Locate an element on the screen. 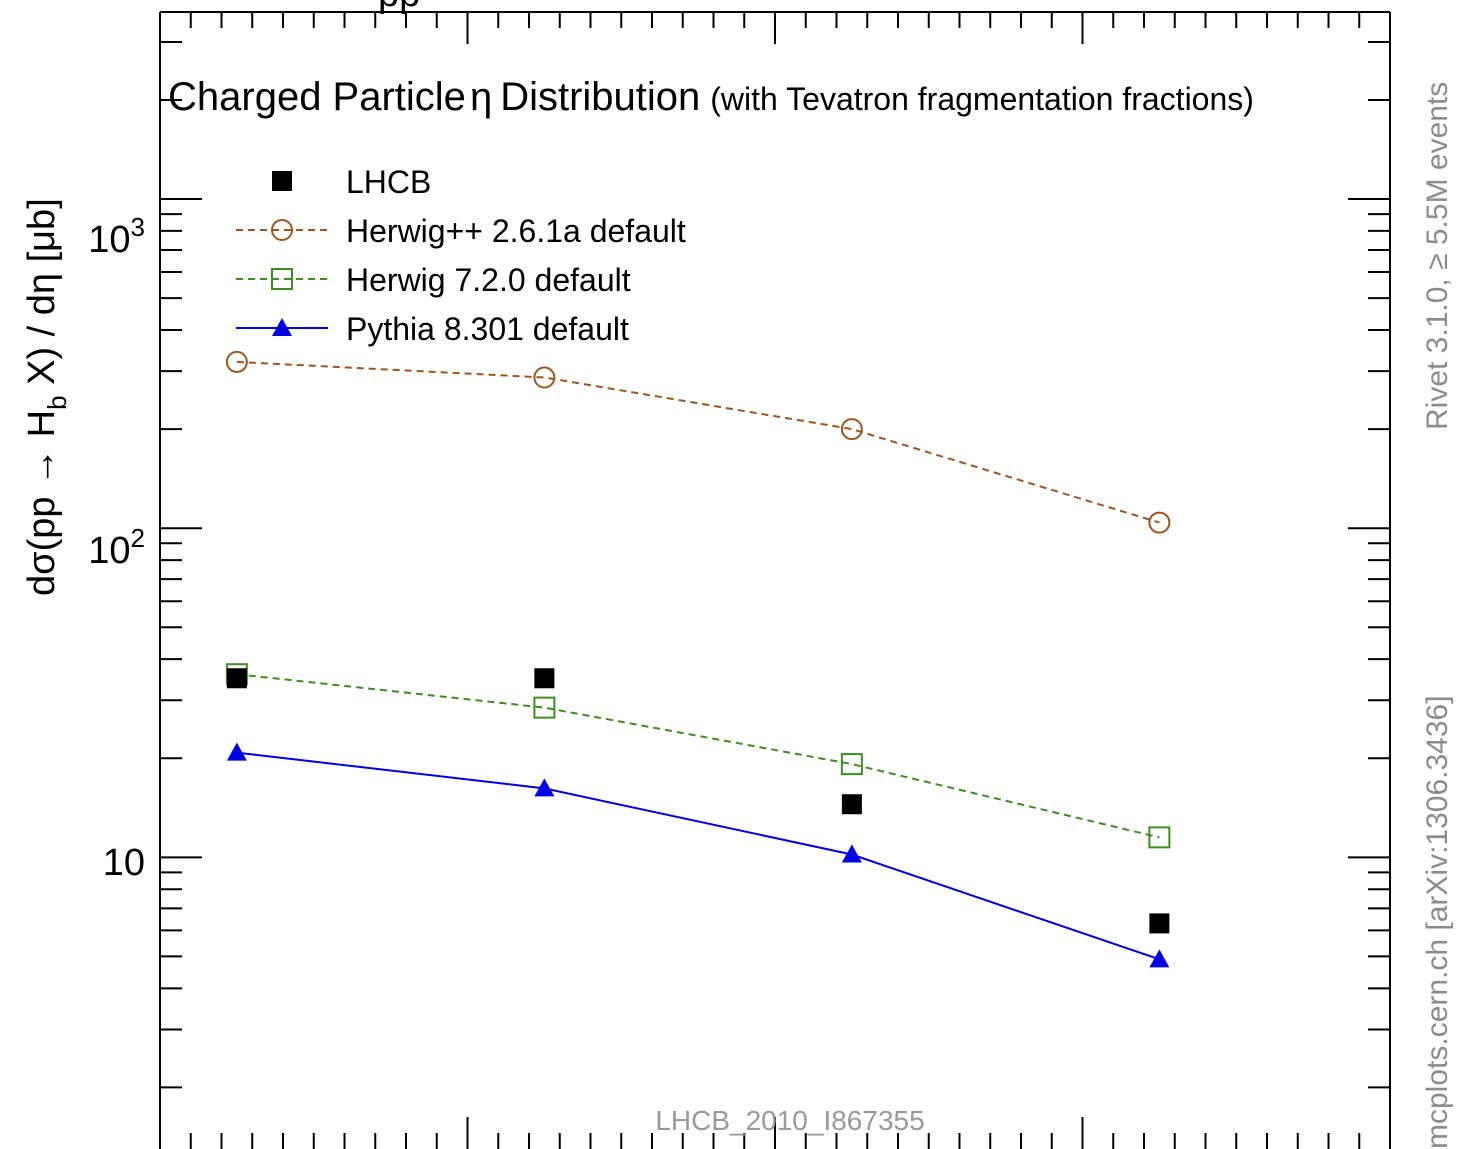  side-label-top: Rivet 3.1.0, ≥ 5.5M events is located at coordinates (1437, 256).